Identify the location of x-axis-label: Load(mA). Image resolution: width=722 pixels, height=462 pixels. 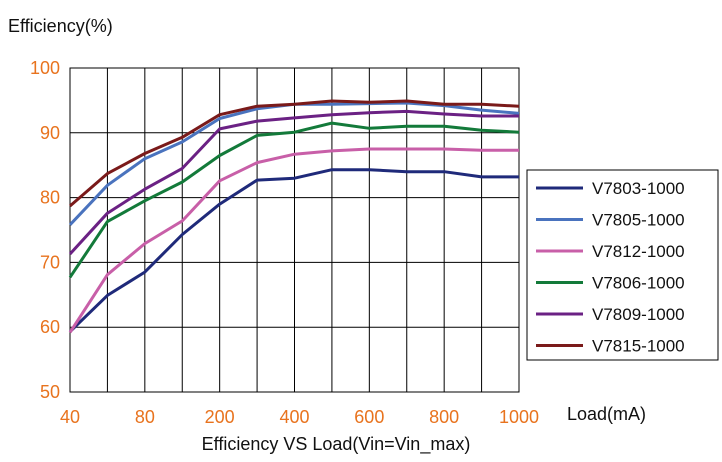
(606, 414).